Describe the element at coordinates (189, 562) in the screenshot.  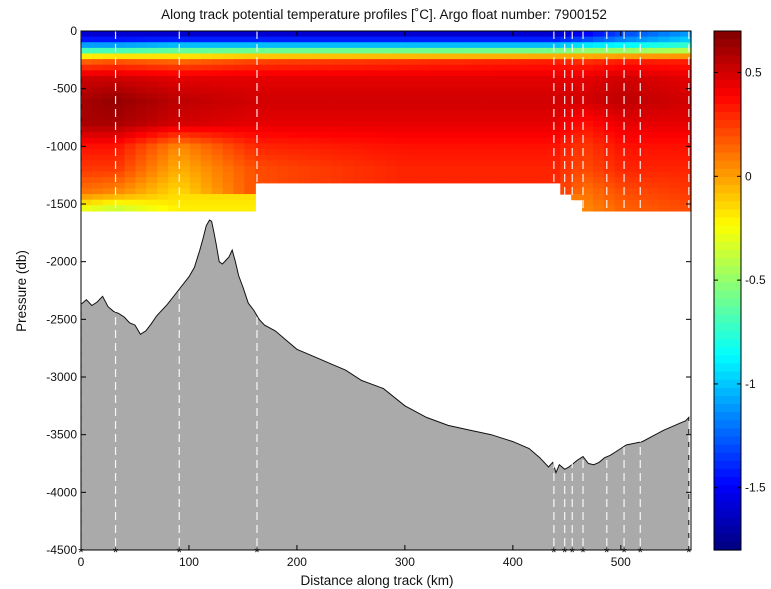
I see `x-tick-label: 100` at that location.